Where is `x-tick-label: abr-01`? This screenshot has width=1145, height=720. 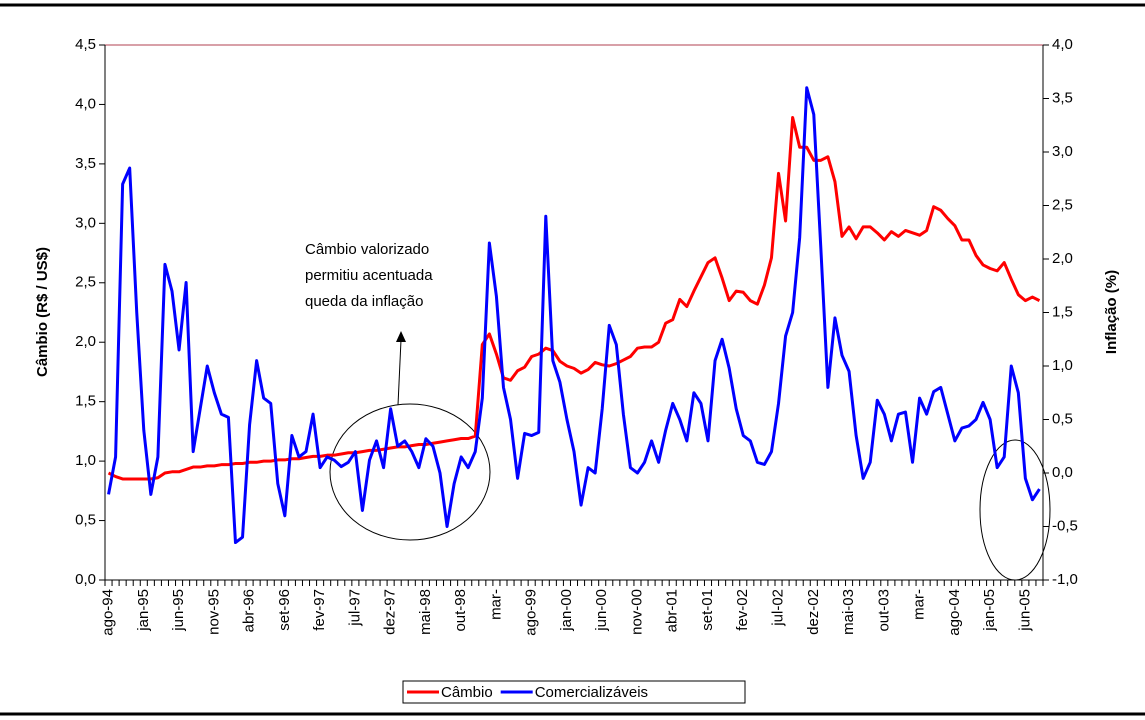
x-tick-label: abr-01 is located at coordinates (672, 610).